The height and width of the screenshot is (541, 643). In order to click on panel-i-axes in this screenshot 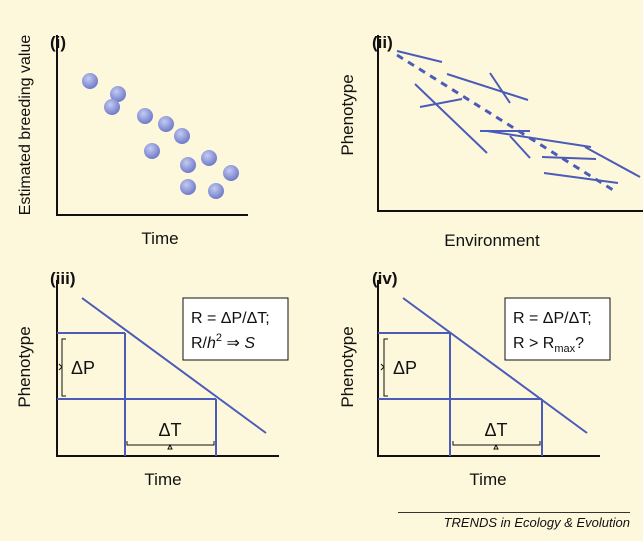, I will do `click(152, 125)`.